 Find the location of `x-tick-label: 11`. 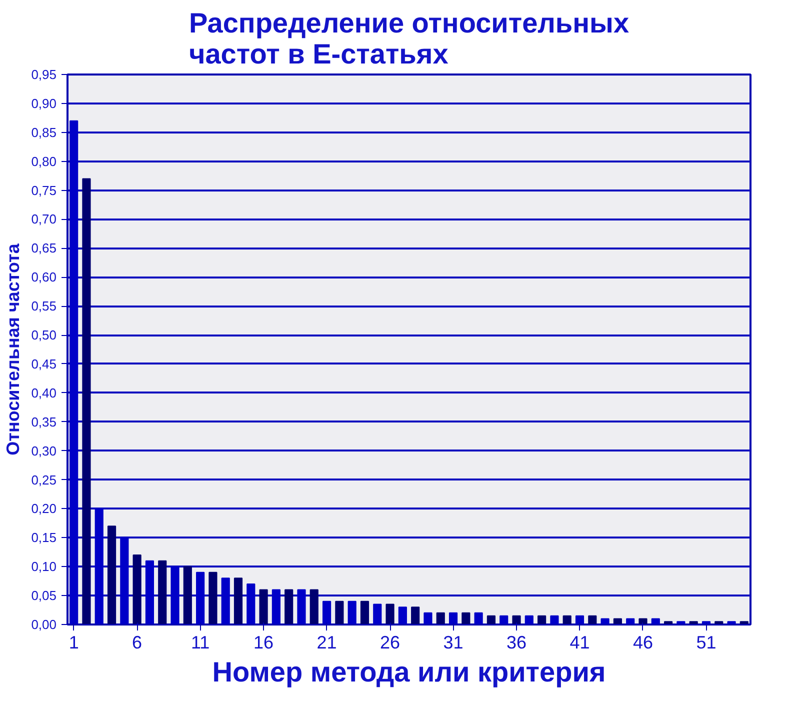

x-tick-label: 11 is located at coordinates (200, 642).